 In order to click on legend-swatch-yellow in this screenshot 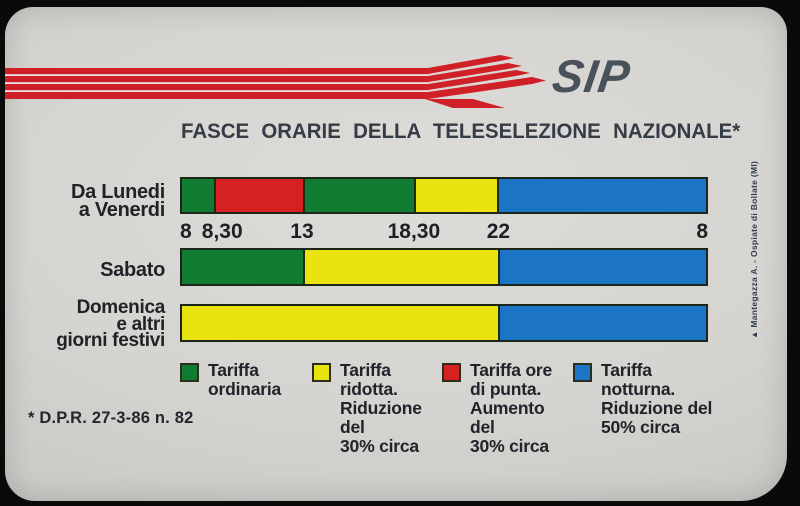, I will do `click(321, 372)`.